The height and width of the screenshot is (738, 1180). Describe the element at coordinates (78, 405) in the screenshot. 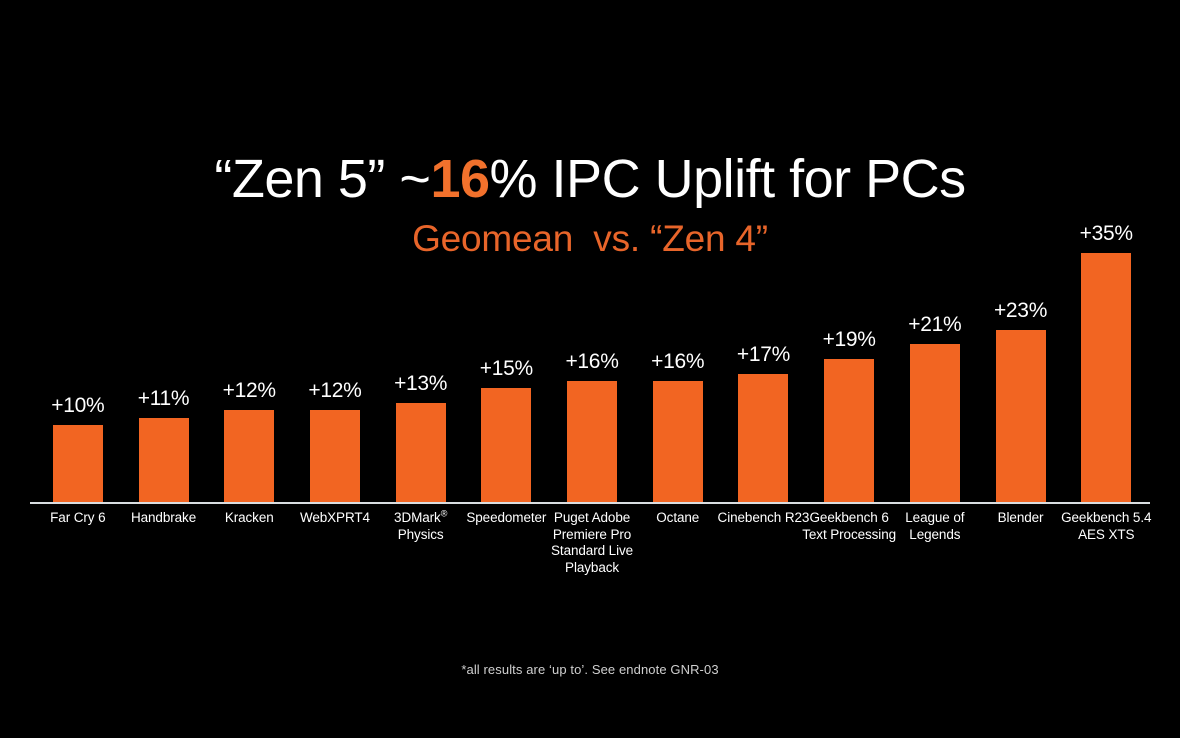

I see `bar-value-label: +10%` at that location.